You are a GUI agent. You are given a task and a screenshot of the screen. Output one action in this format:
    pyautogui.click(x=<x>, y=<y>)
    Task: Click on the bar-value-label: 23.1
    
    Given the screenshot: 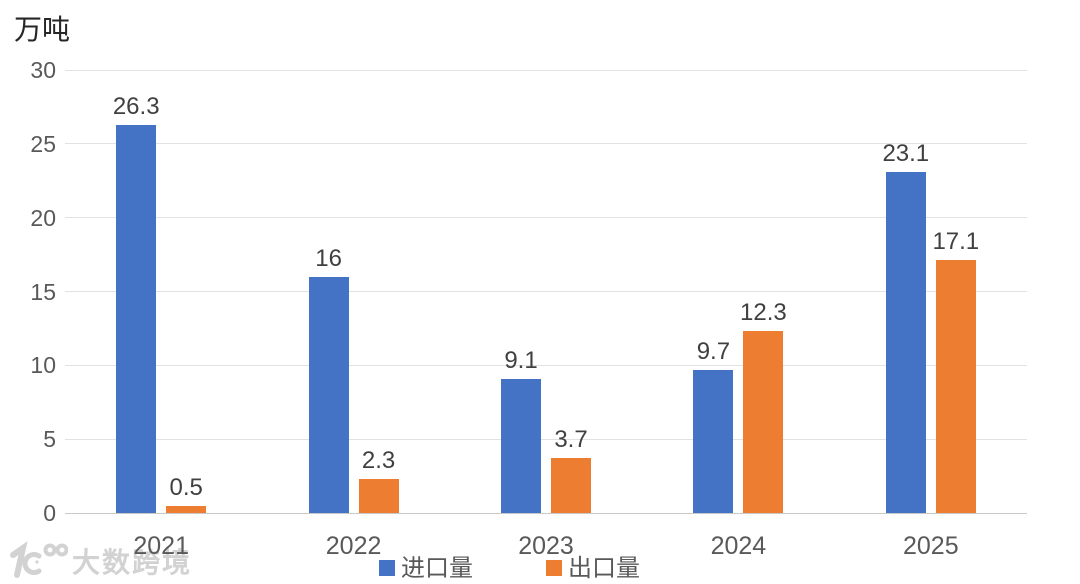 What is the action you would take?
    pyautogui.click(x=906, y=153)
    